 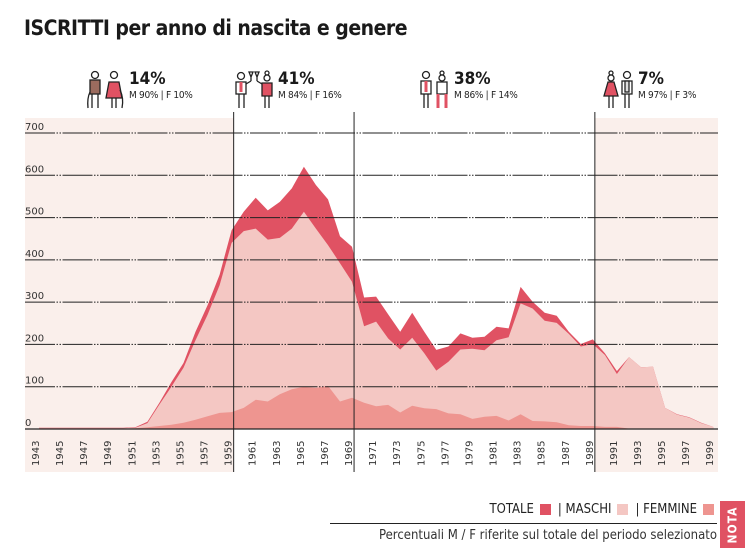 What do you see at coordinates (545, 509) in the screenshot?
I see `legend-swatch-totale` at bounding box center [545, 509].